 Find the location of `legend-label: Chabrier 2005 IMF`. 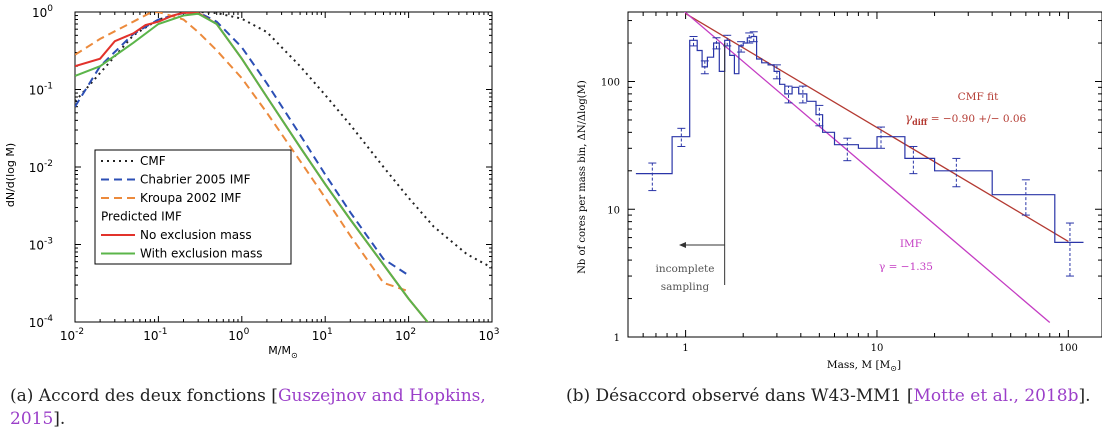

legend-label: Chabrier 2005 IMF is located at coordinates (195, 180).